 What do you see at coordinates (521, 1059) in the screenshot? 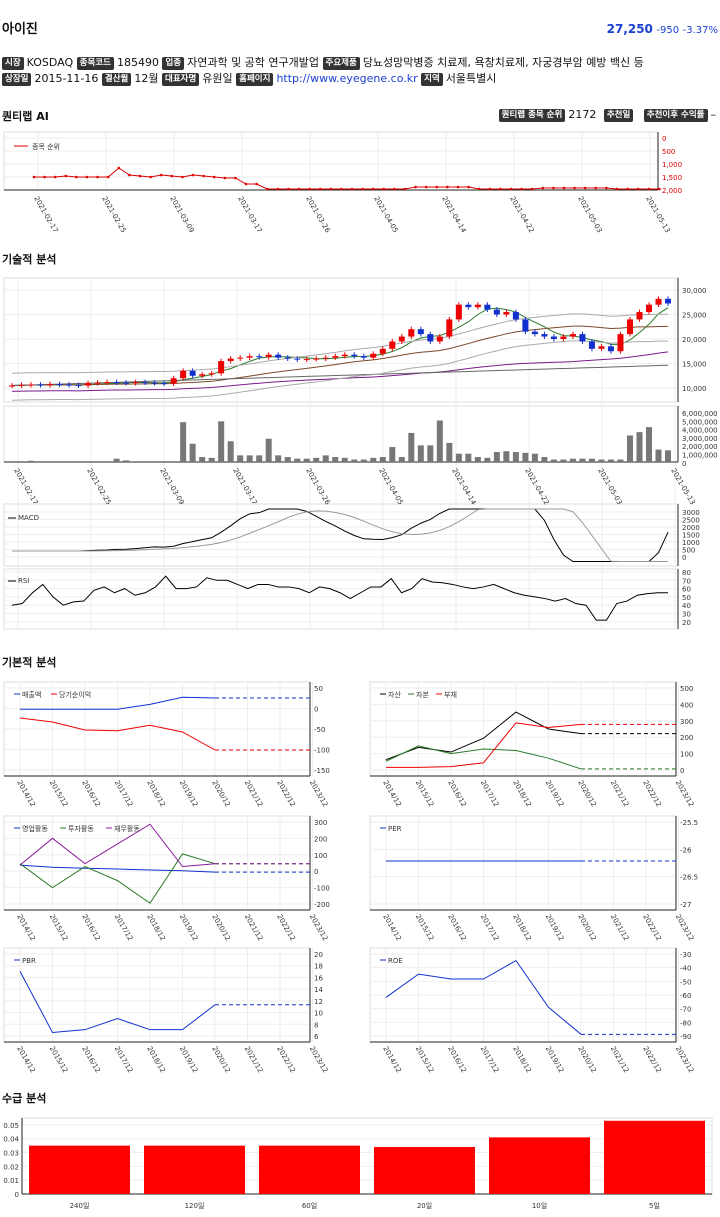
I see `fund-year-tick: 2018/12` at bounding box center [521, 1059].